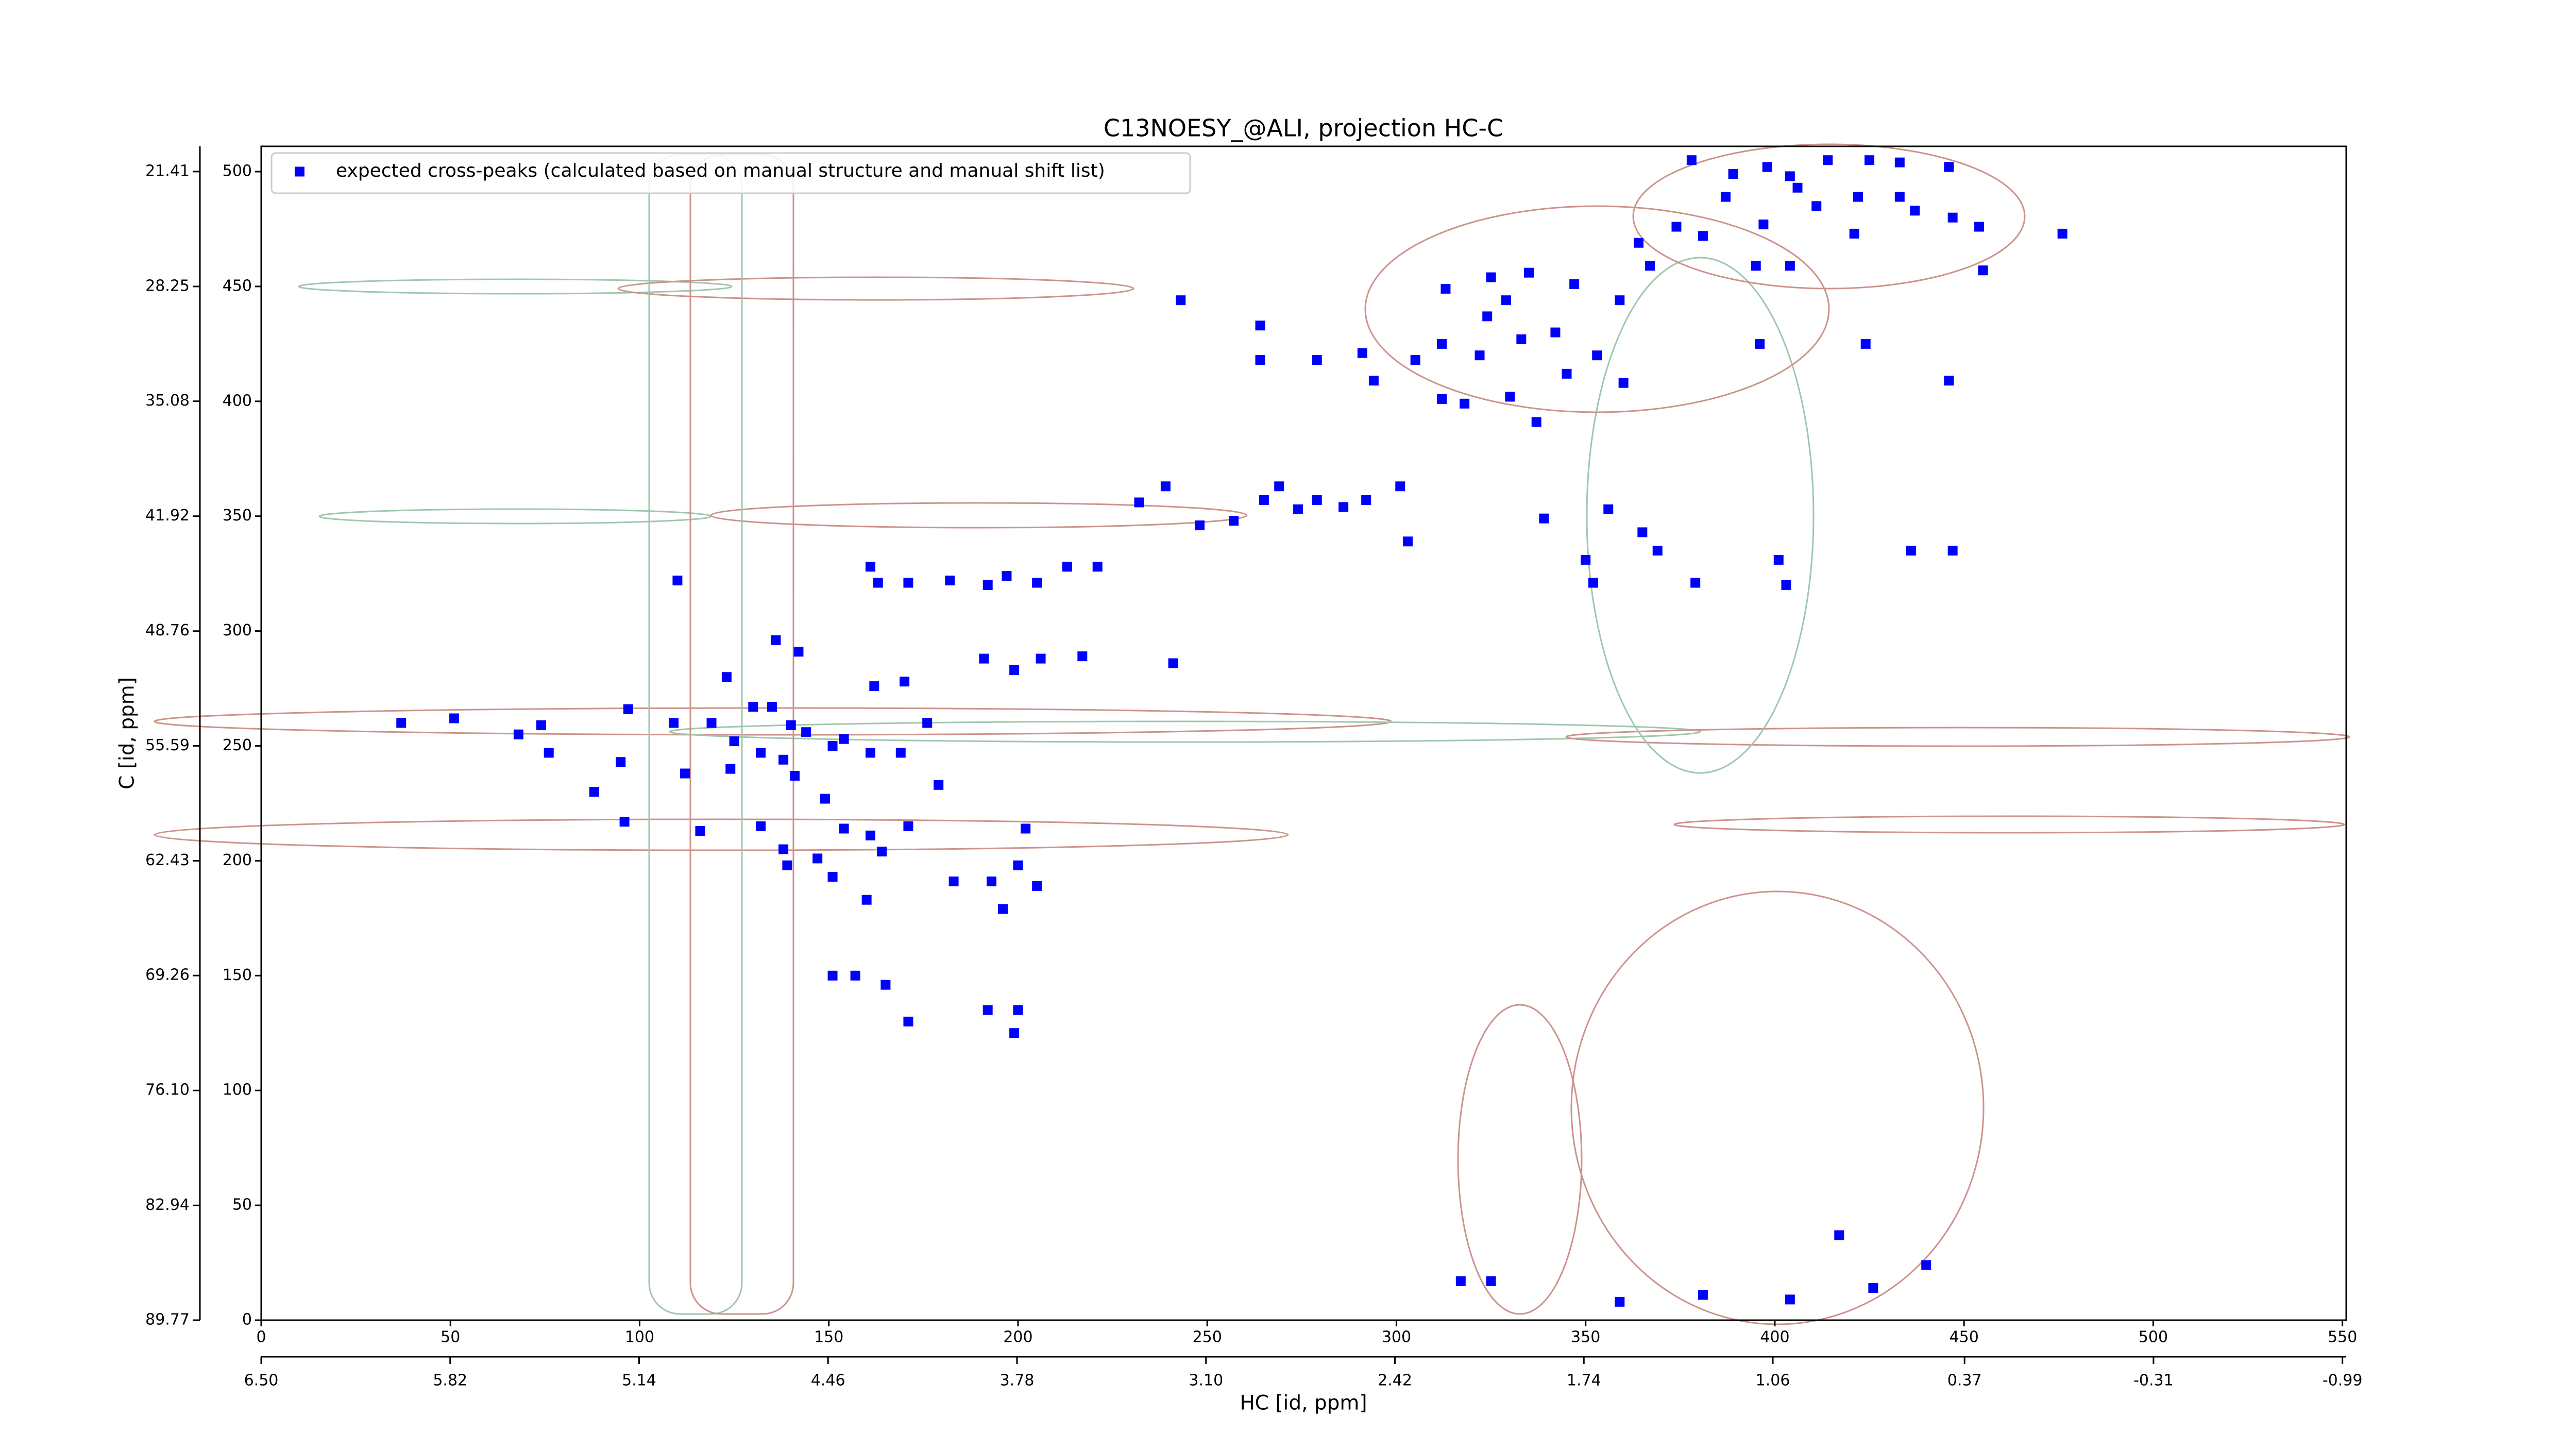 Image resolution: width=2576 pixels, height=1449 pixels. Describe the element at coordinates (261, 1381) in the screenshot. I see `x2-tick-label: 6.50` at that location.